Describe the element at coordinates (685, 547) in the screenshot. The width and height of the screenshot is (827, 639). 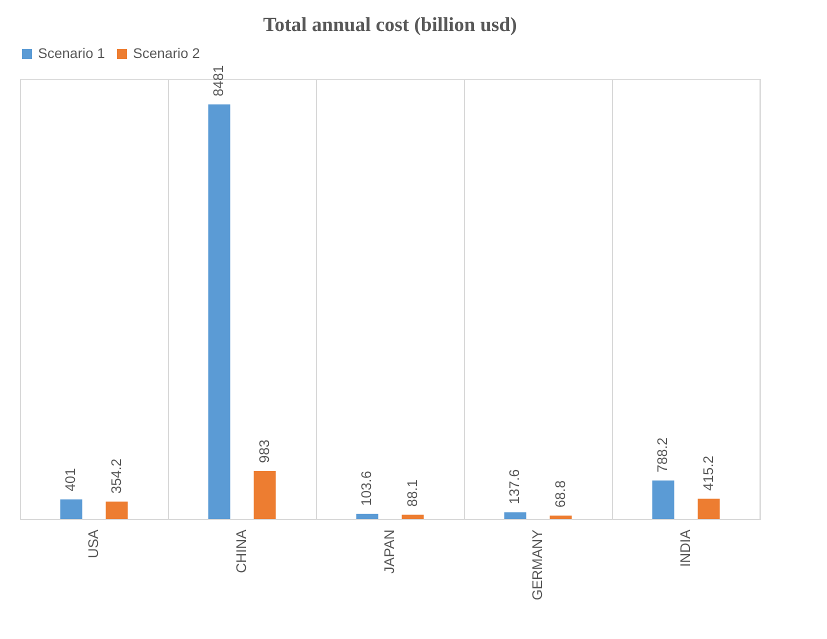
I see `x-tick-label: INDIA` at that location.